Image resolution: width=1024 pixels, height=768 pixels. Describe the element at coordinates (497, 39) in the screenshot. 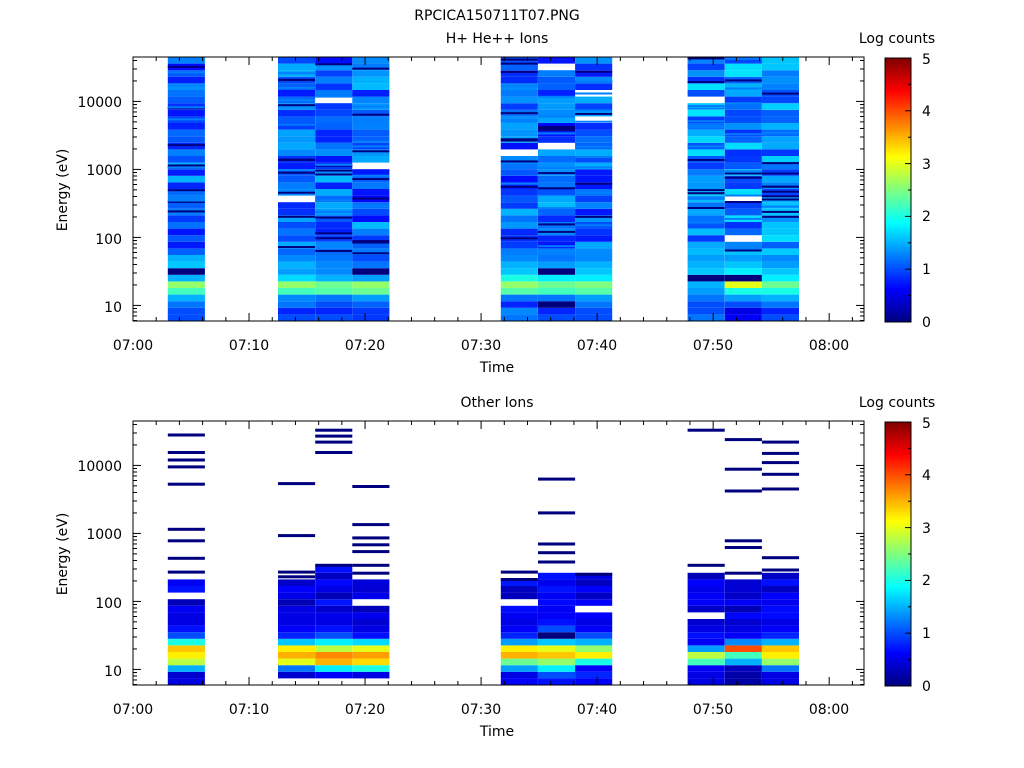

I see `panel-title: H+ He++ Ions` at that location.